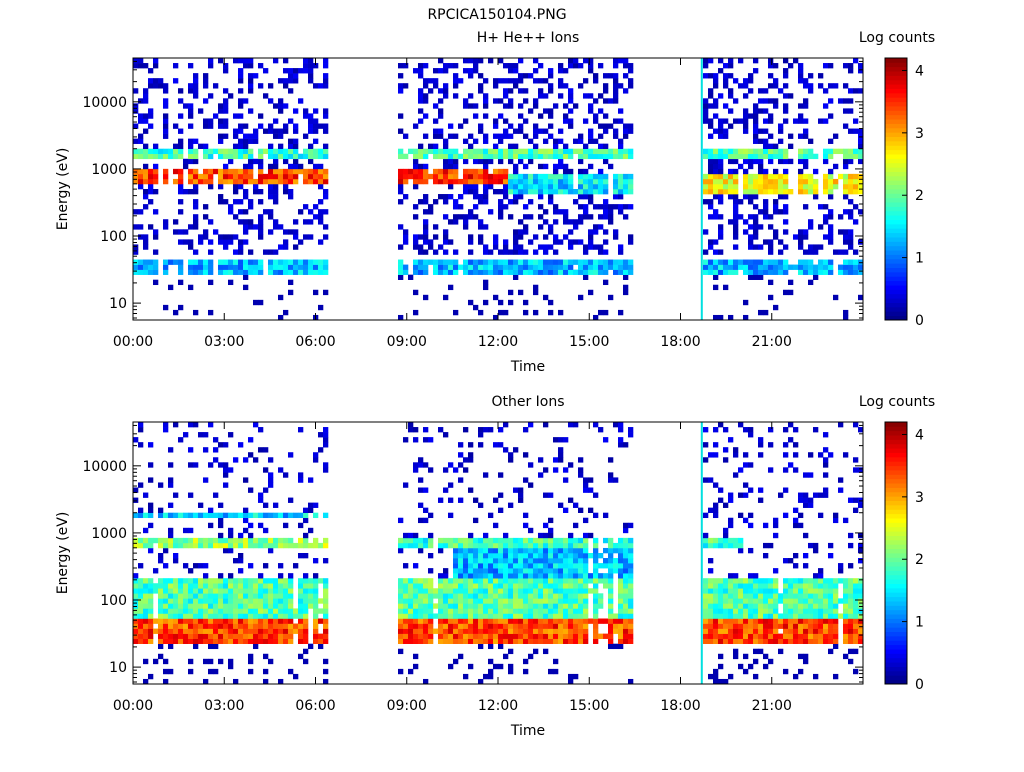  What do you see at coordinates (527, 402) in the screenshot?
I see `panel-title: Other Ions` at bounding box center [527, 402].